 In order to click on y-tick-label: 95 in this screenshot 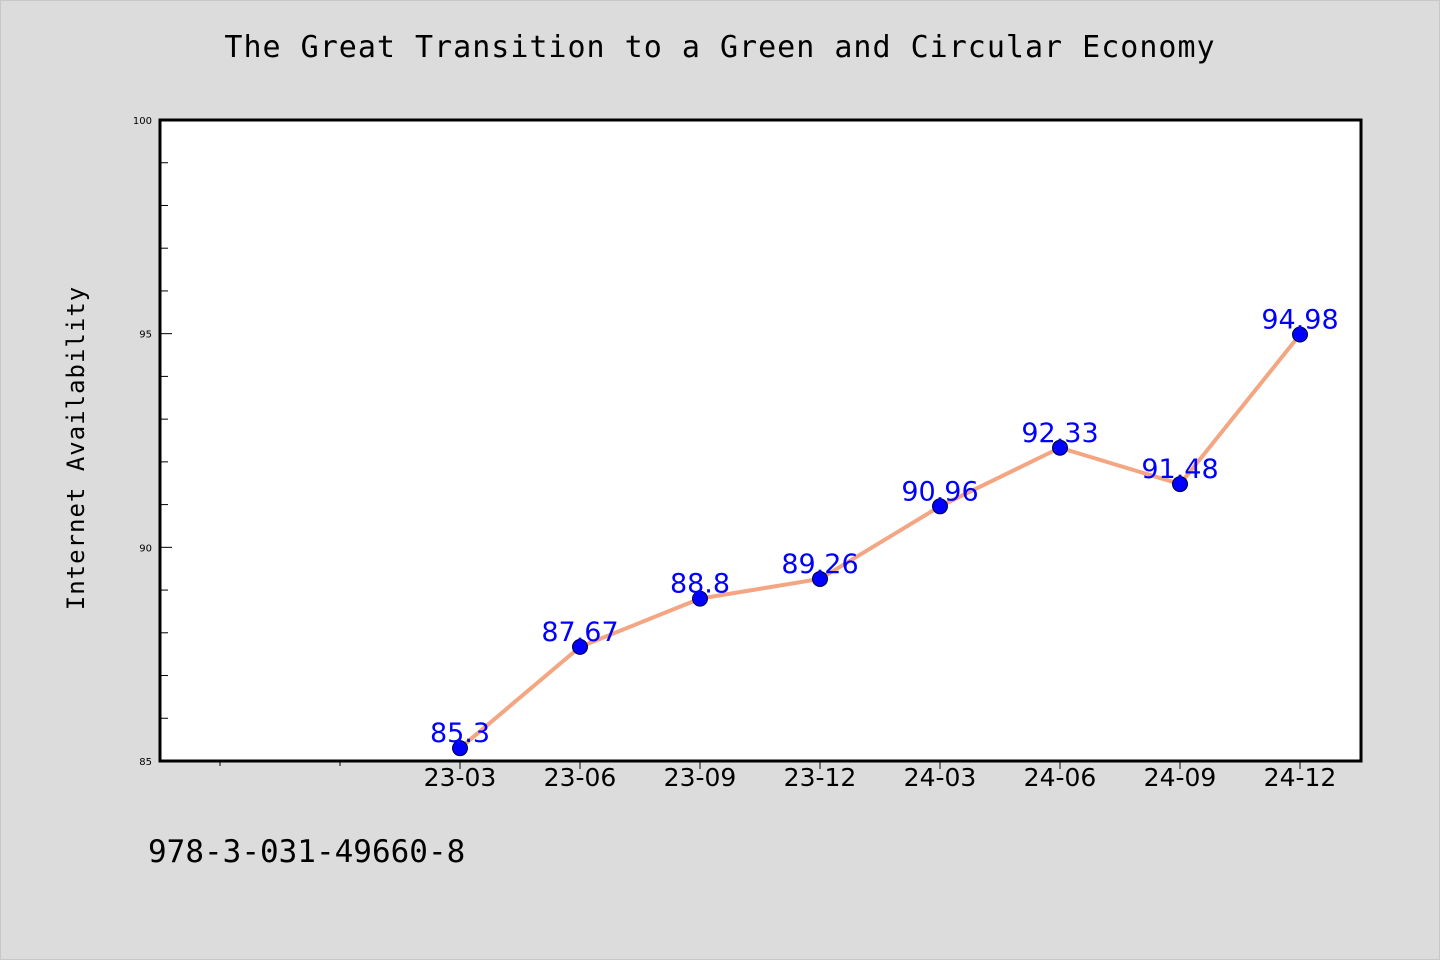, I will do `click(145, 335)`.